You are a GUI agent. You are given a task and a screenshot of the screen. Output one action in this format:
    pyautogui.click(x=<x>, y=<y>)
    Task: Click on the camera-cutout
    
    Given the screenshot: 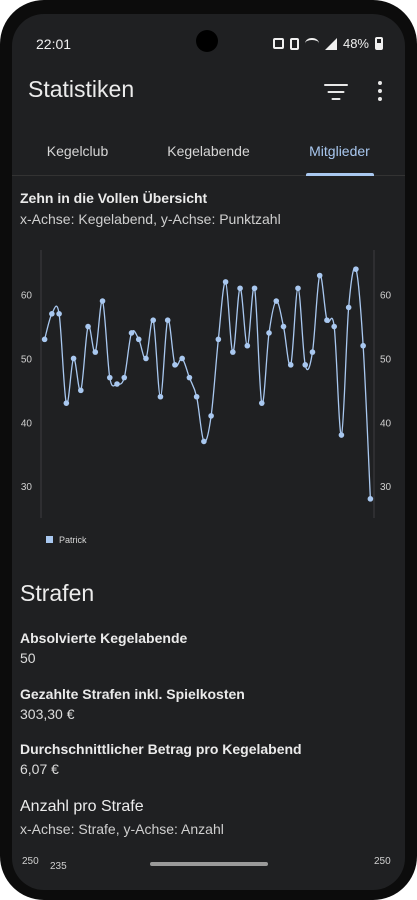 What is the action you would take?
    pyautogui.click(x=207, y=41)
    